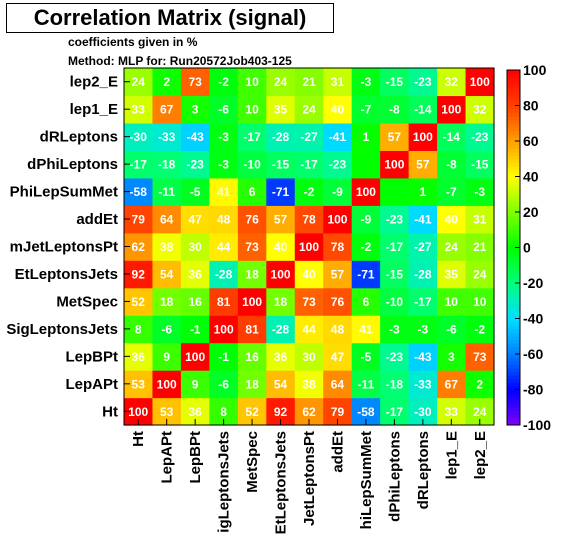 The image size is (567, 544). Describe the element at coordinates (281, 412) in the screenshot. I see `cell-value-label: 92` at that location.